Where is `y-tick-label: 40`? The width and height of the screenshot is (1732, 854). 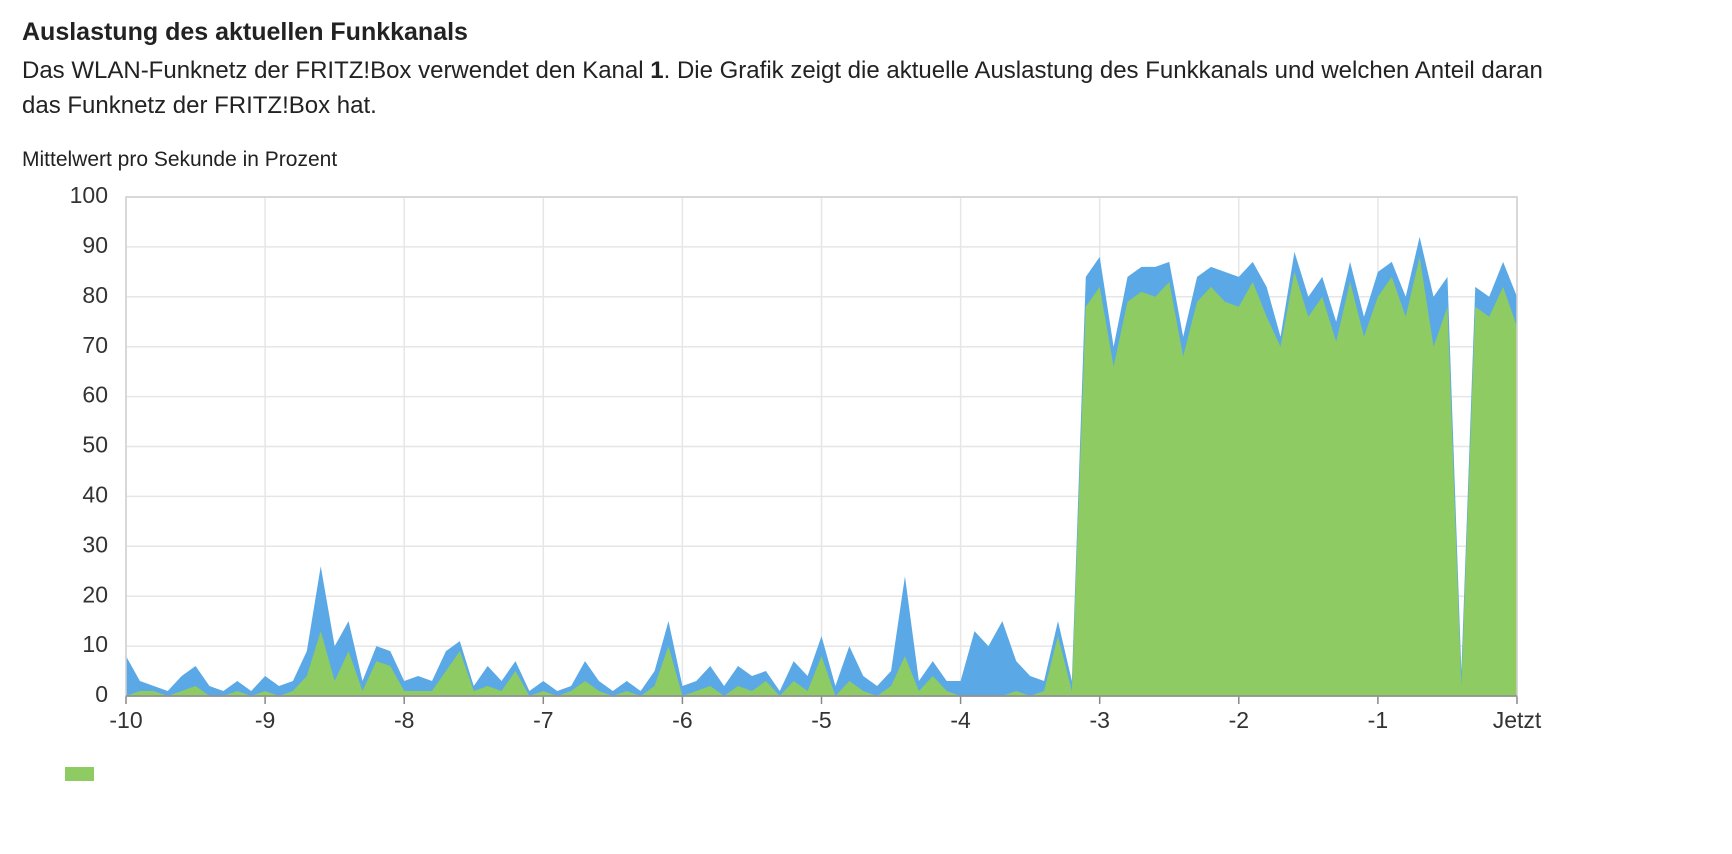 y-tick-label: 40 is located at coordinates (95, 494).